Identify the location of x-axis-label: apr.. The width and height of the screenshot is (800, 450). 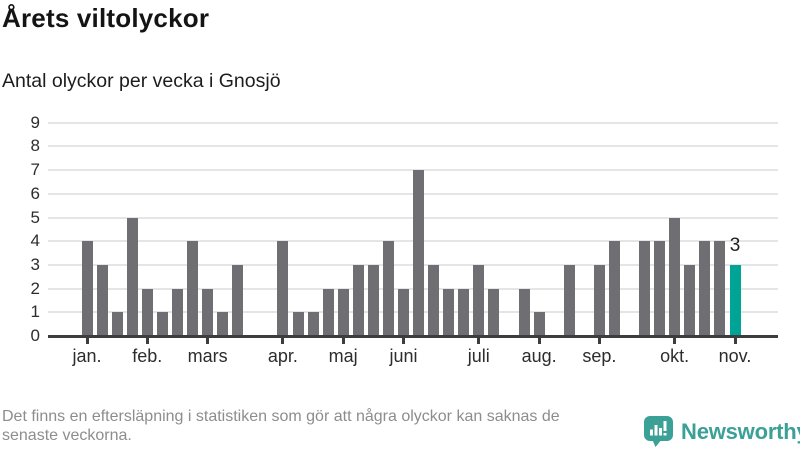
(282, 356).